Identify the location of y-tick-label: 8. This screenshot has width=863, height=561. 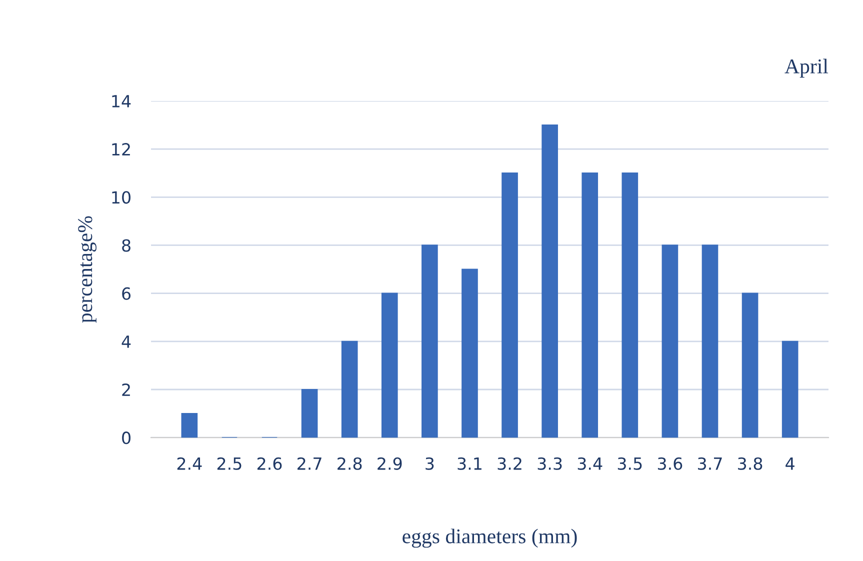
(126, 245).